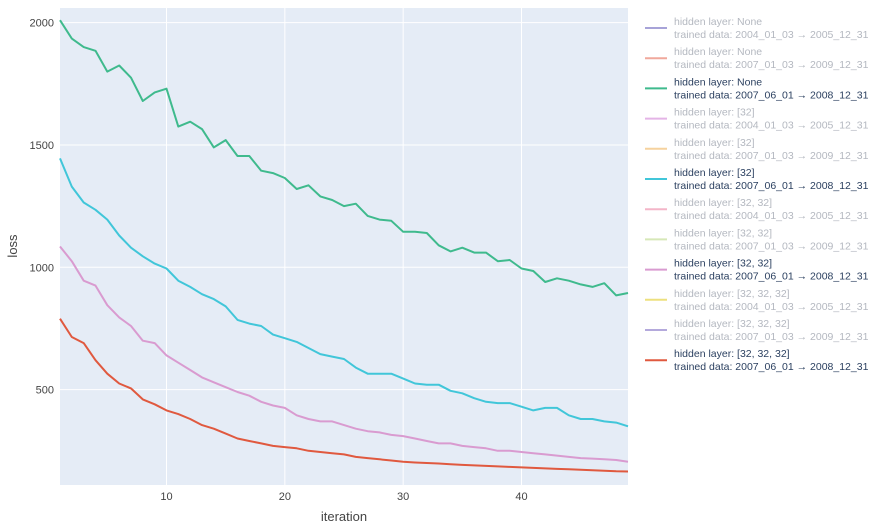 This screenshot has width=879, height=525. What do you see at coordinates (344, 516) in the screenshot?
I see `x-axis-title: iteration` at bounding box center [344, 516].